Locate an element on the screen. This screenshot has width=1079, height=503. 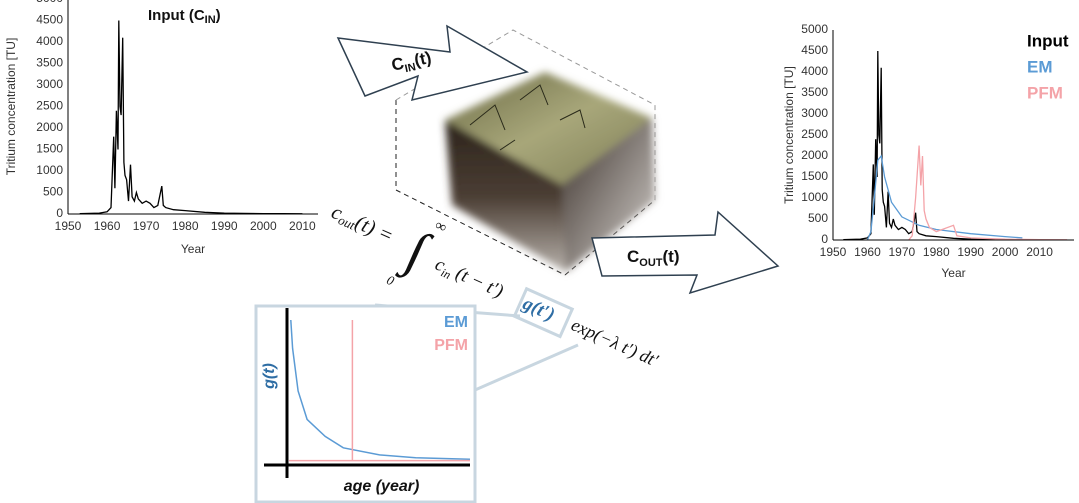
eq-lhs: cout(t) = is located at coordinates (363, 224).